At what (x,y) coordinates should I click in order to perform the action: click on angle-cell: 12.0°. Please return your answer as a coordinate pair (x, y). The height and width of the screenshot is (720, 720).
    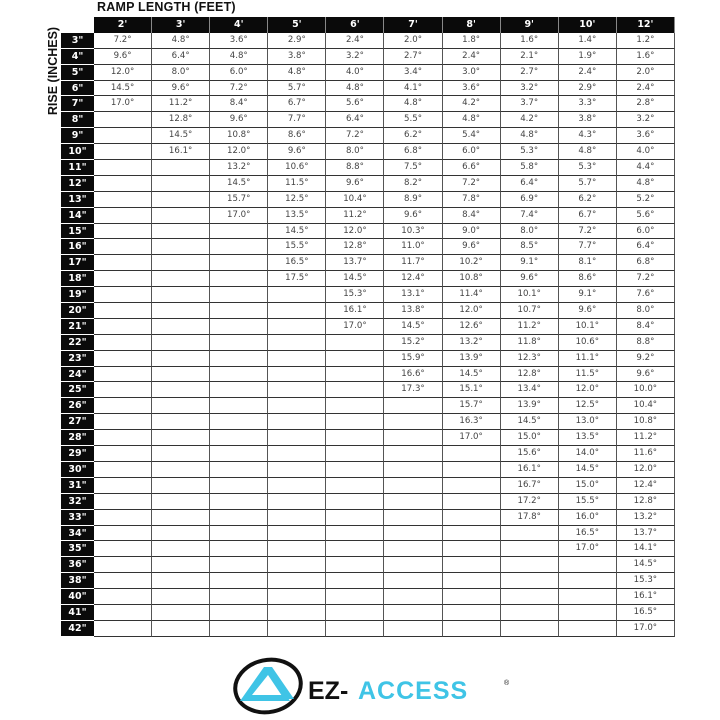
    Looking at the image, I should click on (239, 152).